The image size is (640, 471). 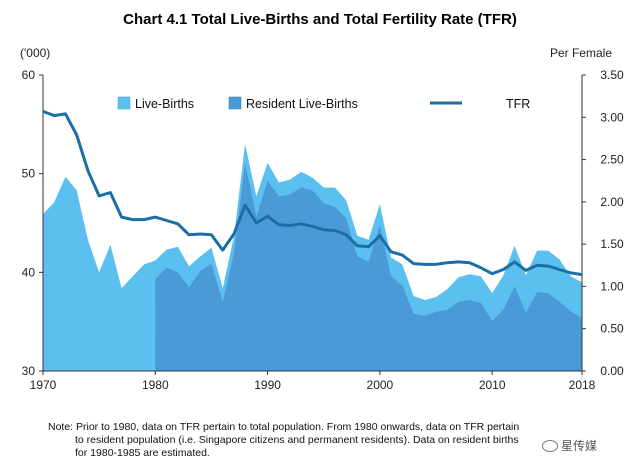 I want to click on x-tick-label: 2018, so click(x=582, y=385).